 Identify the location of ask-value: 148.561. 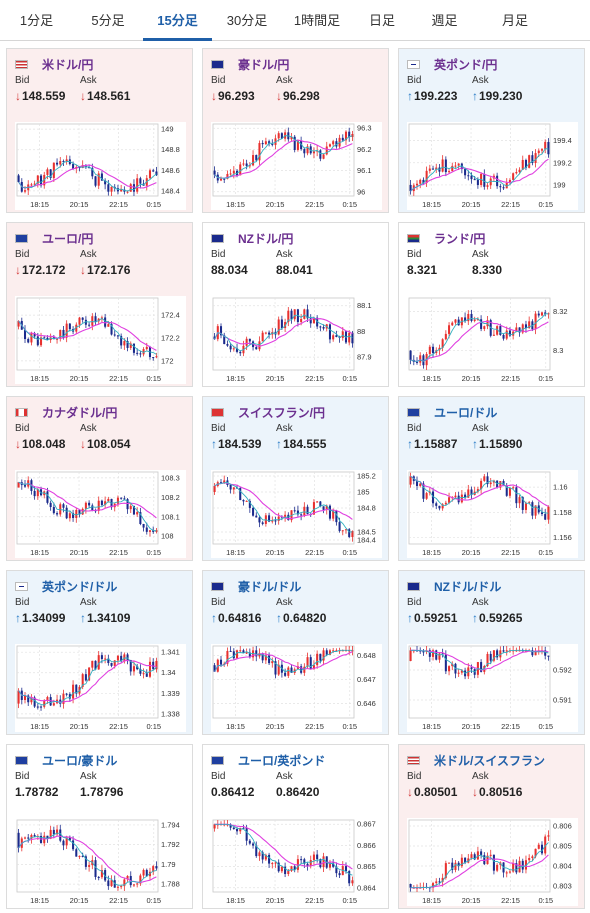
(109, 96).